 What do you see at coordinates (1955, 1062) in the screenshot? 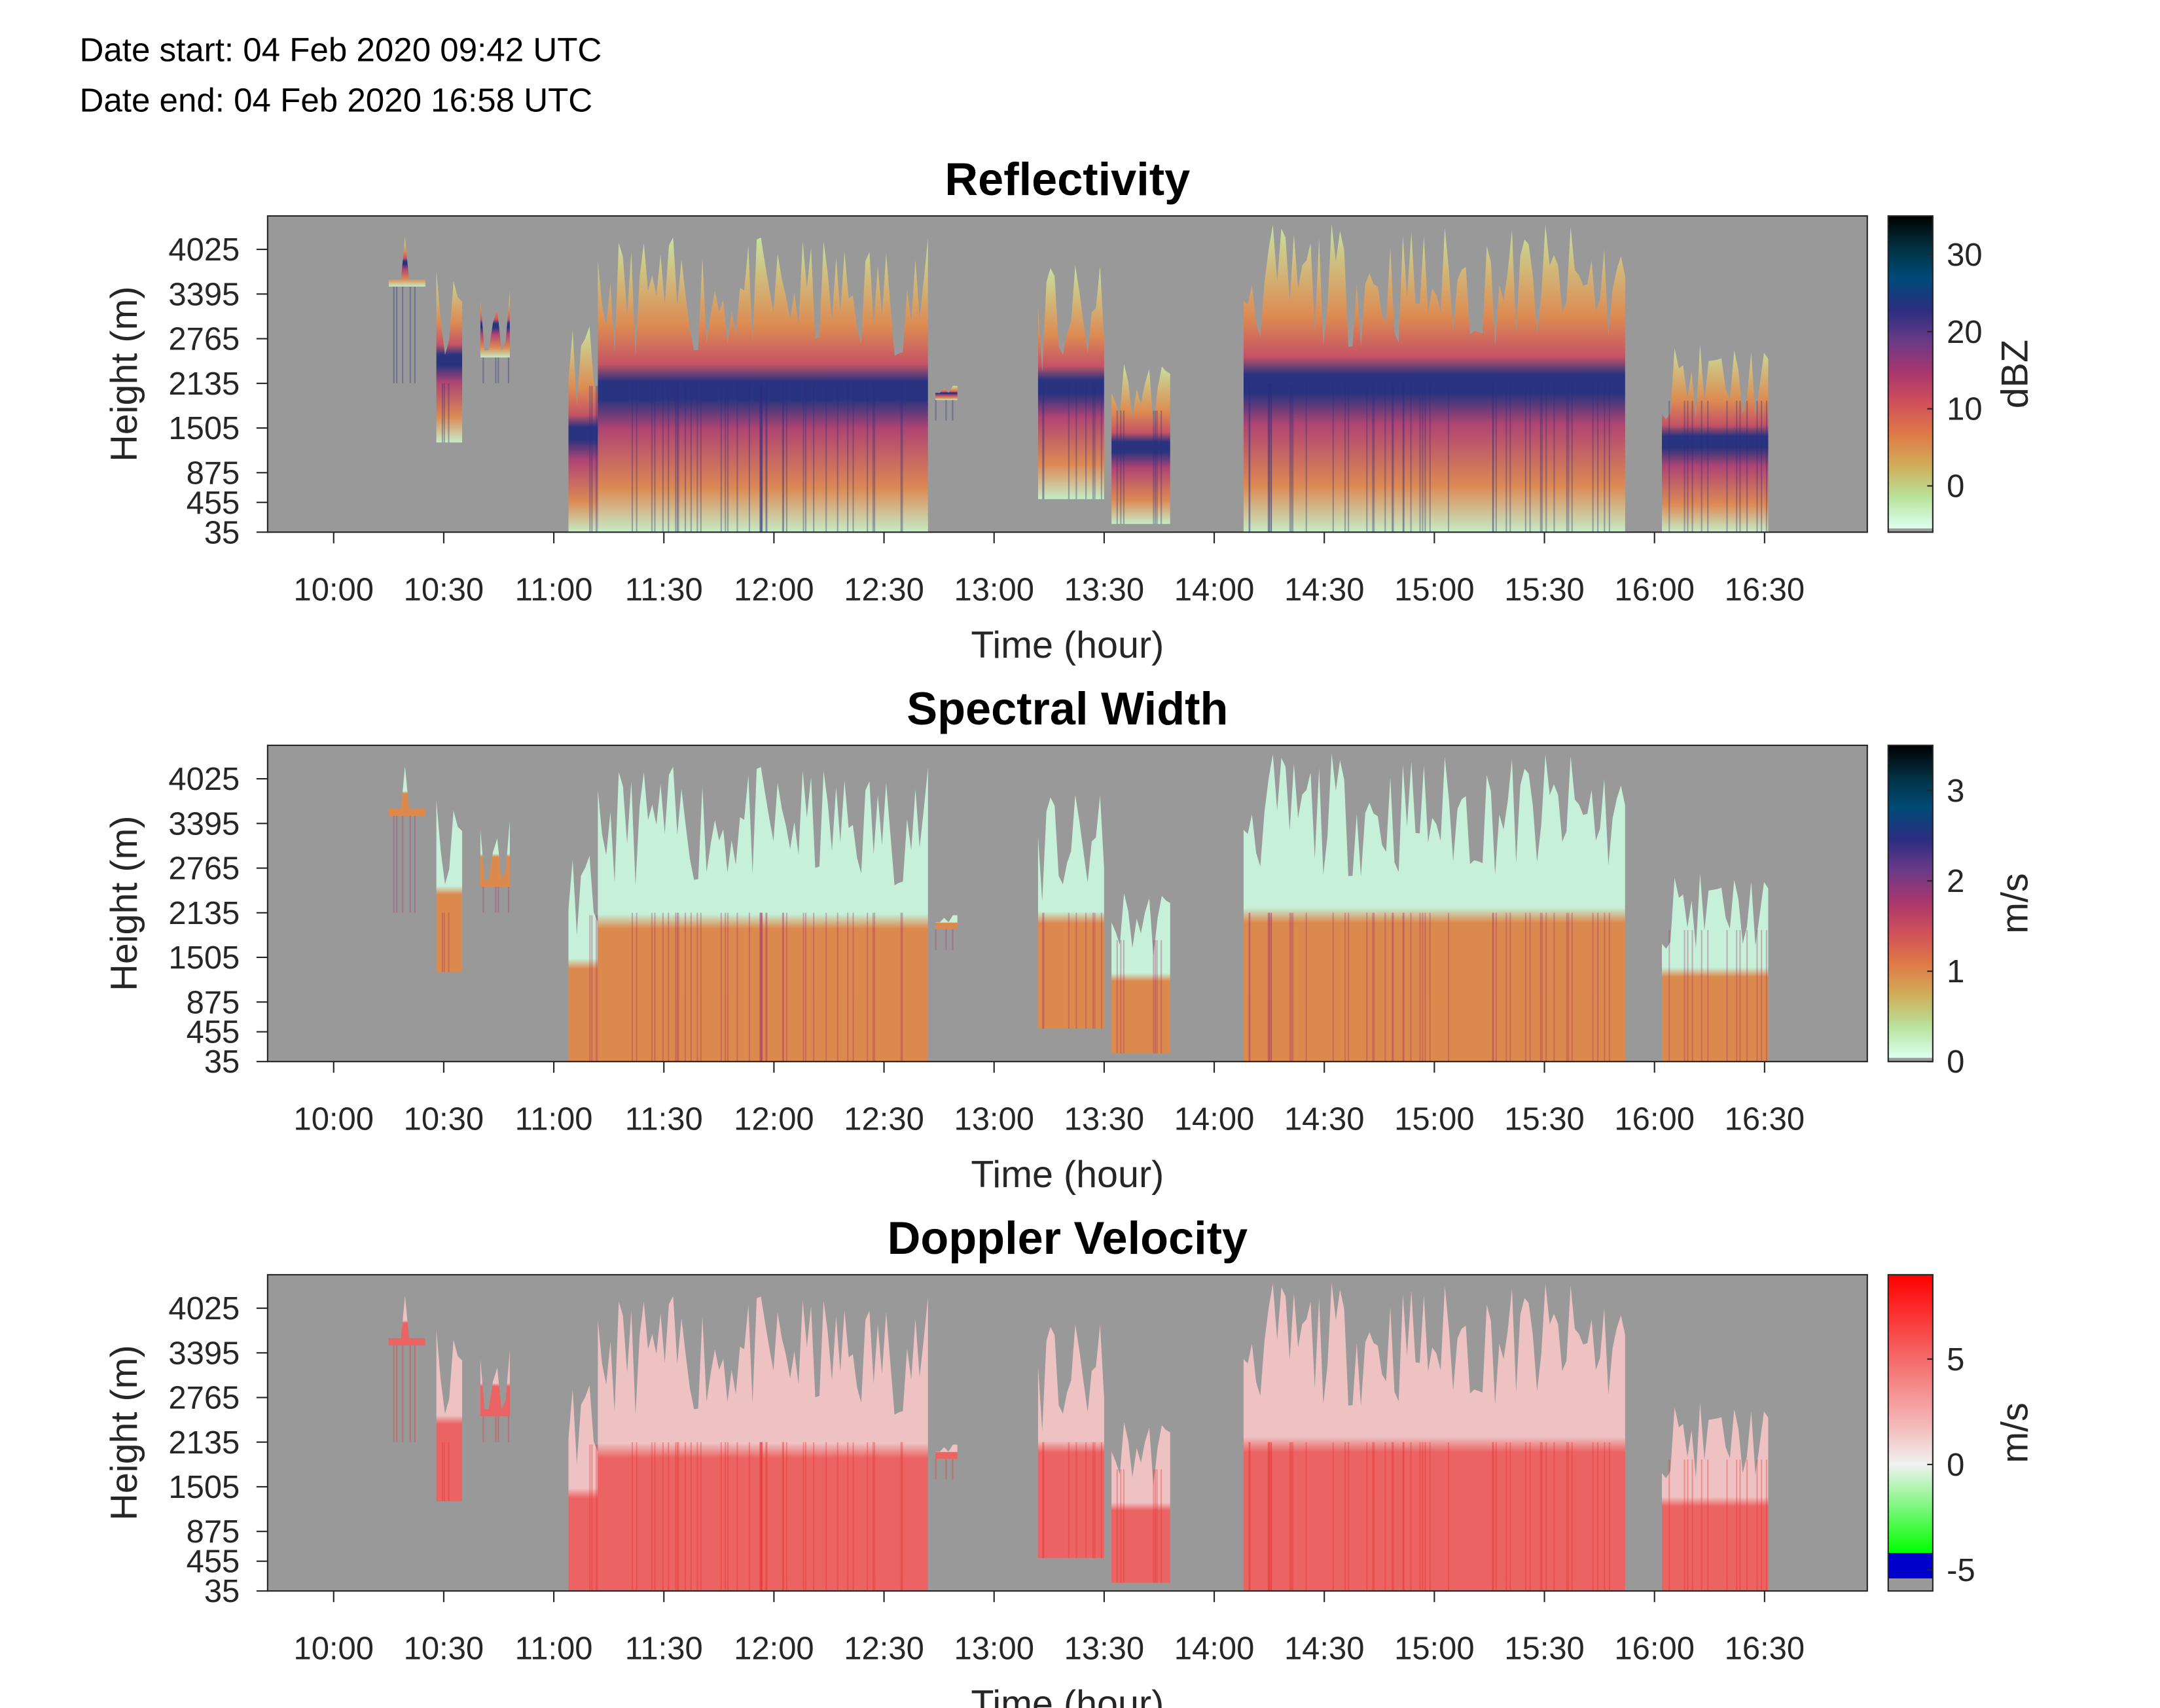
I see `colorbar-tick-label: 0` at bounding box center [1955, 1062].